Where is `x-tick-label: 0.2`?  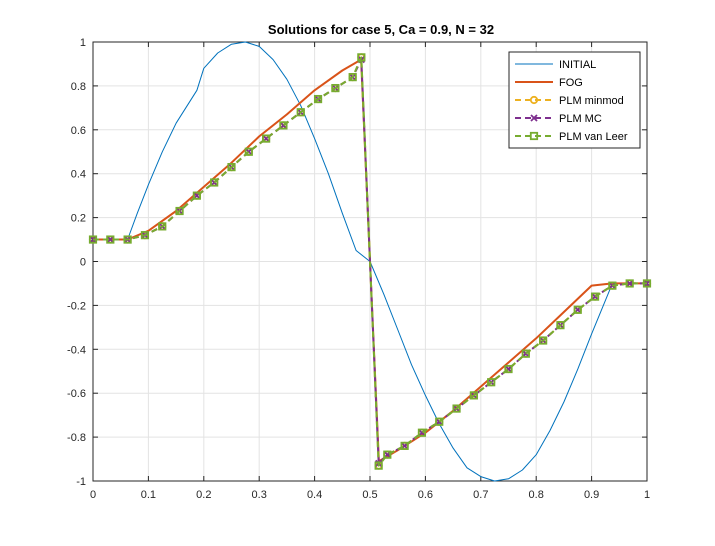 x-tick-label: 0.2 is located at coordinates (203, 495).